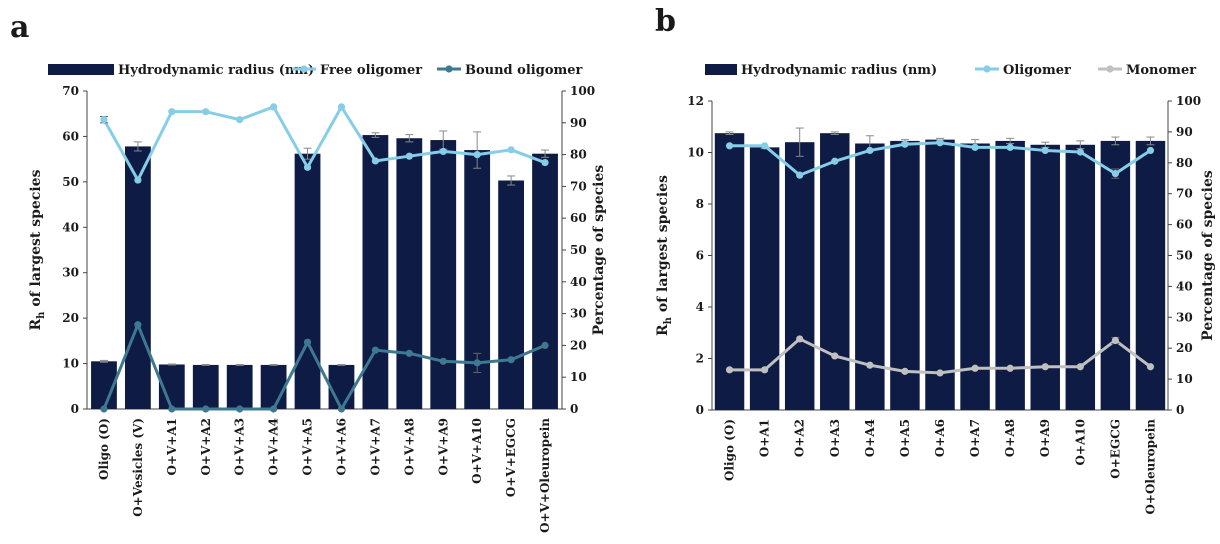 The image size is (1220, 544). Describe the element at coordinates (1184, 317) in the screenshot. I see `y2-tick-label: 30` at that location.